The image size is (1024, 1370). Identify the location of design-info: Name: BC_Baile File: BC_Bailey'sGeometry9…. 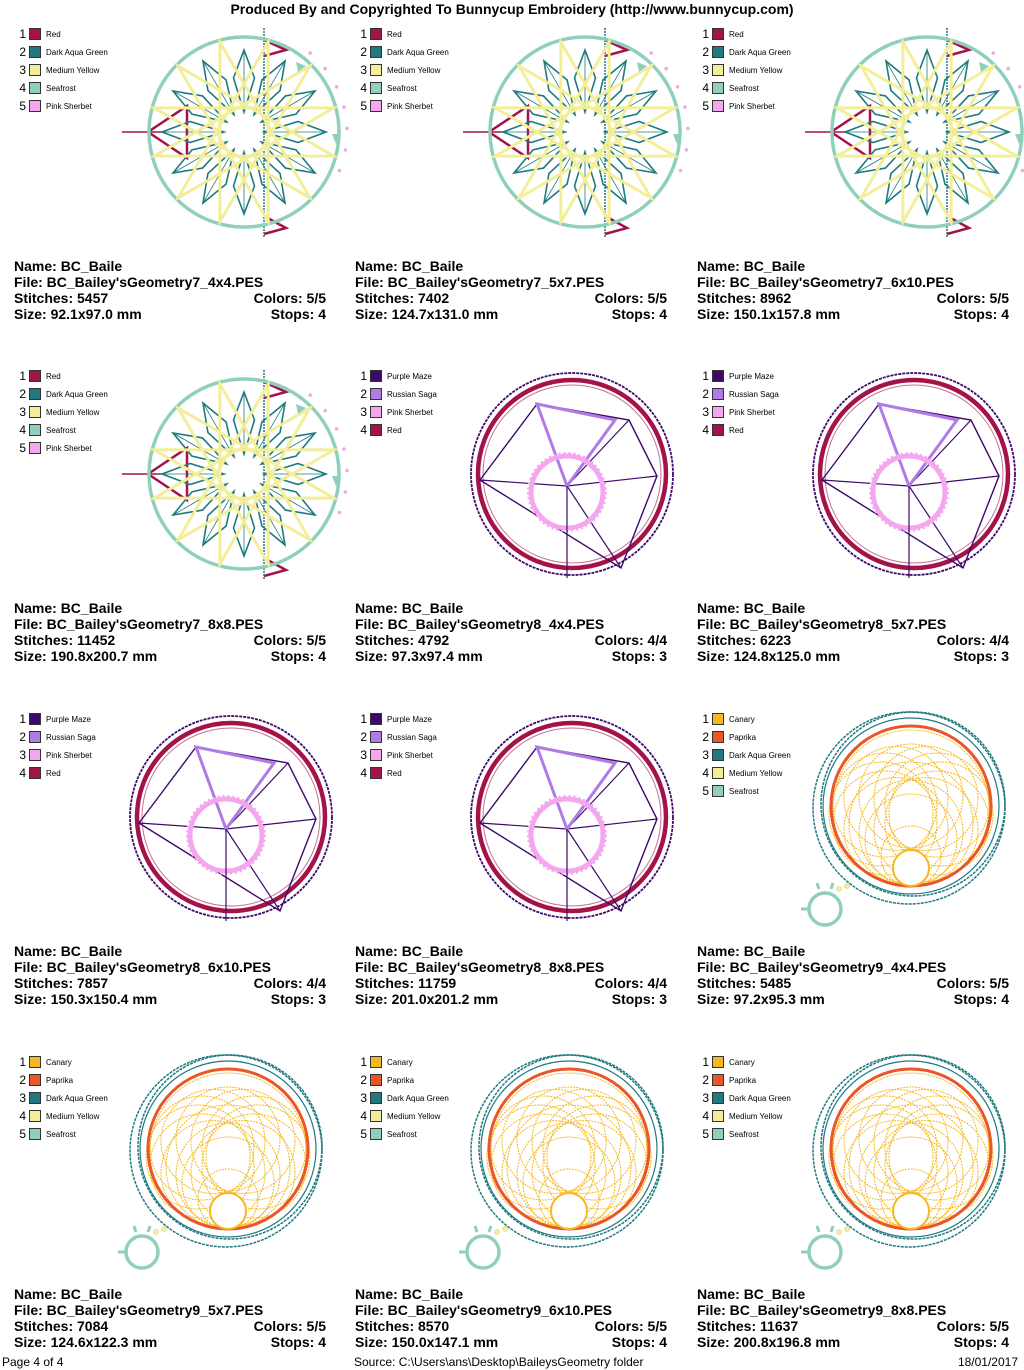
(853, 975).